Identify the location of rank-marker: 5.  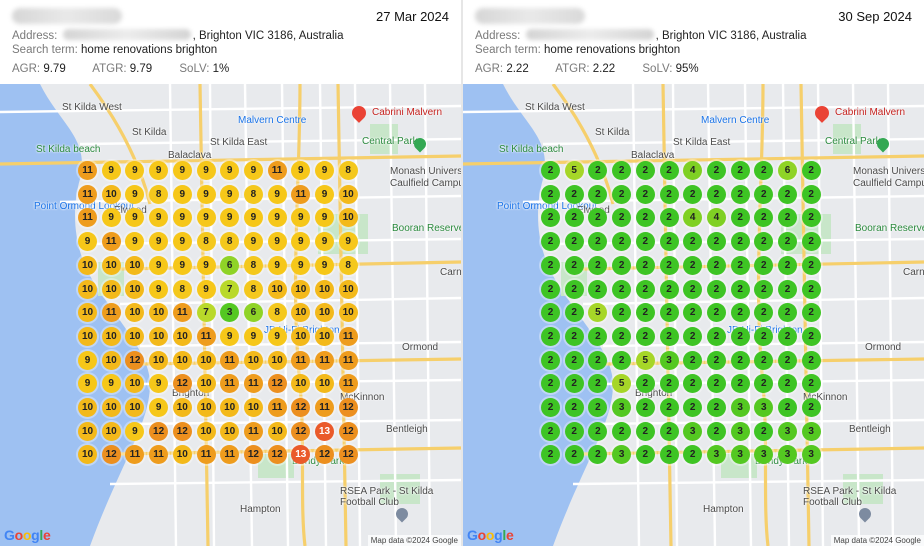
(598, 313).